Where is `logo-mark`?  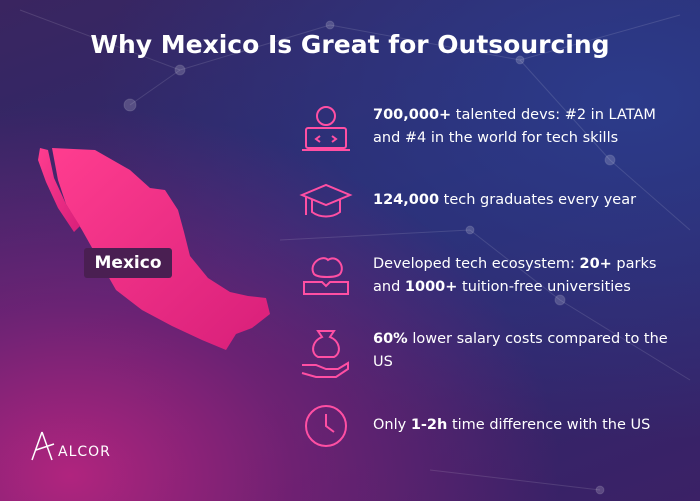 logo-mark is located at coordinates (43, 446).